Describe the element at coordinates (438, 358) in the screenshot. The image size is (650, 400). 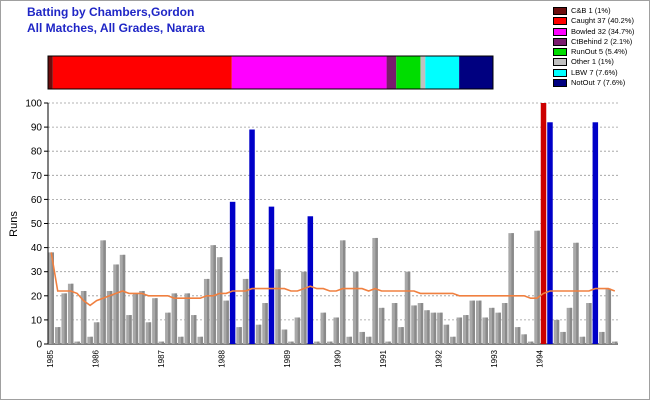
I see `x-year-label: 1992` at that location.